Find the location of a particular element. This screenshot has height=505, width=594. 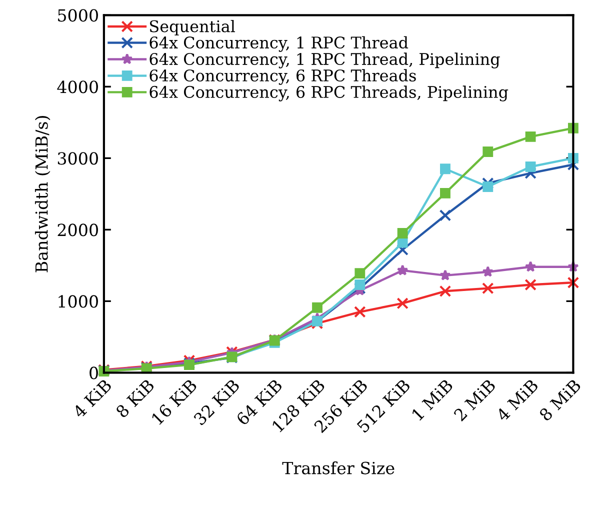

y-tick-label: 5000 is located at coordinates (78, 15).